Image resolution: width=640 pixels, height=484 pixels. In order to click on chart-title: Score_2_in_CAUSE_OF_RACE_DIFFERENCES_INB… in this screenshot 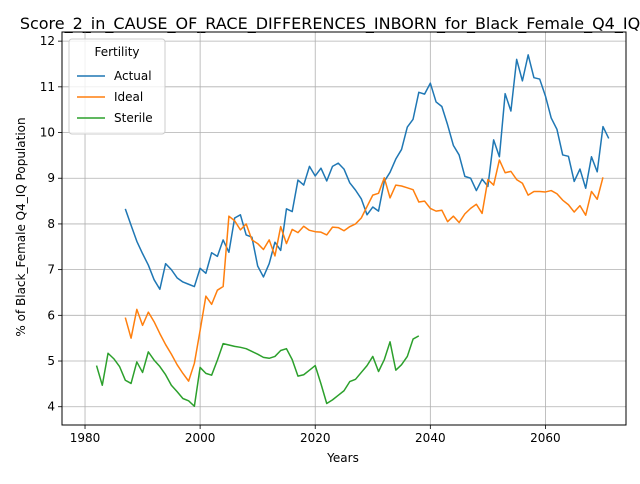, I will do `click(330, 24)`.